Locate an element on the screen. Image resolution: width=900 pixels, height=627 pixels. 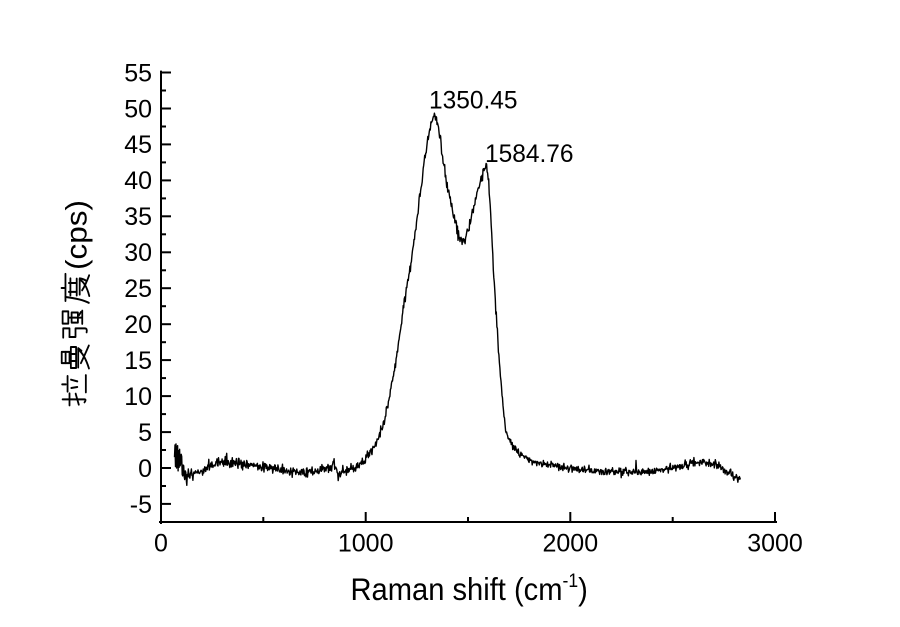
svg-text: 10 is located at coordinates (138, 397).